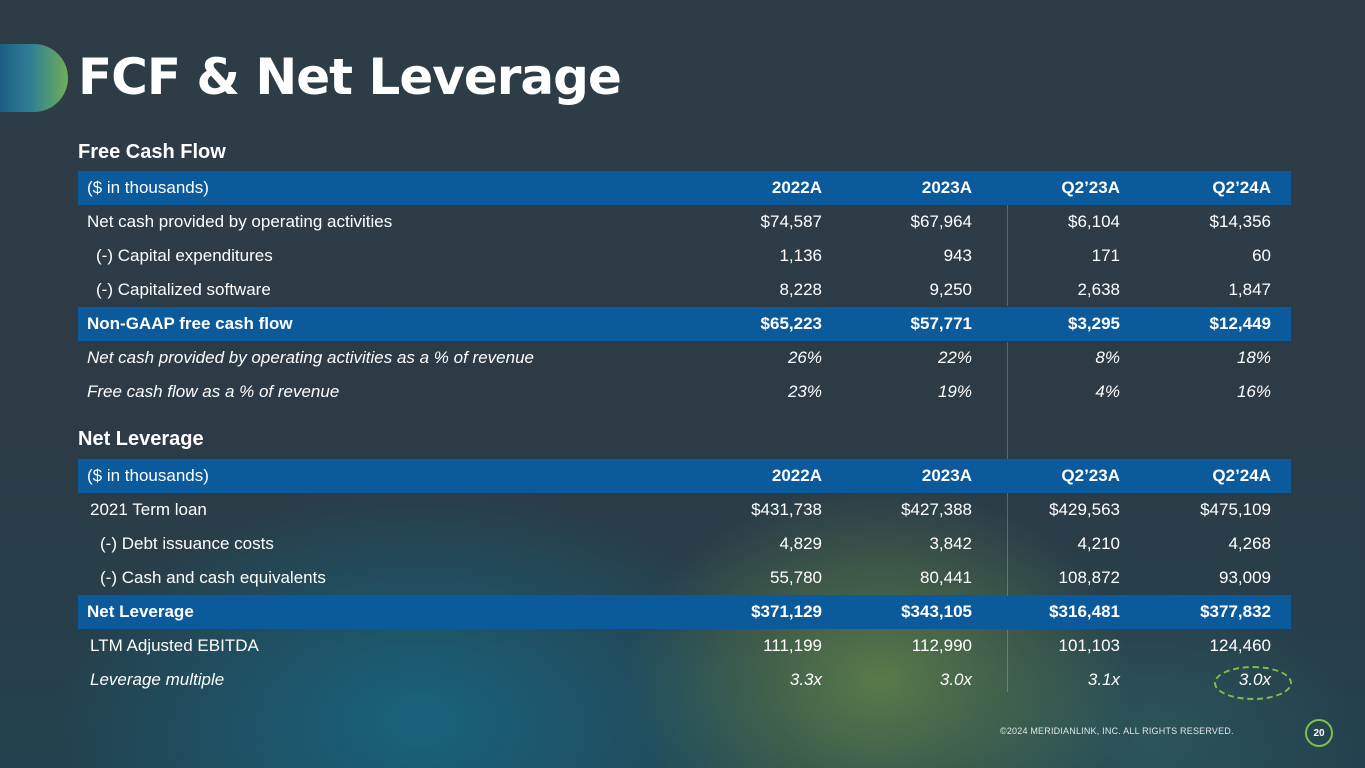 This screenshot has width=1365, height=768. What do you see at coordinates (1084, 509) in the screenshot?
I see `cell-value: $429,563` at bounding box center [1084, 509].